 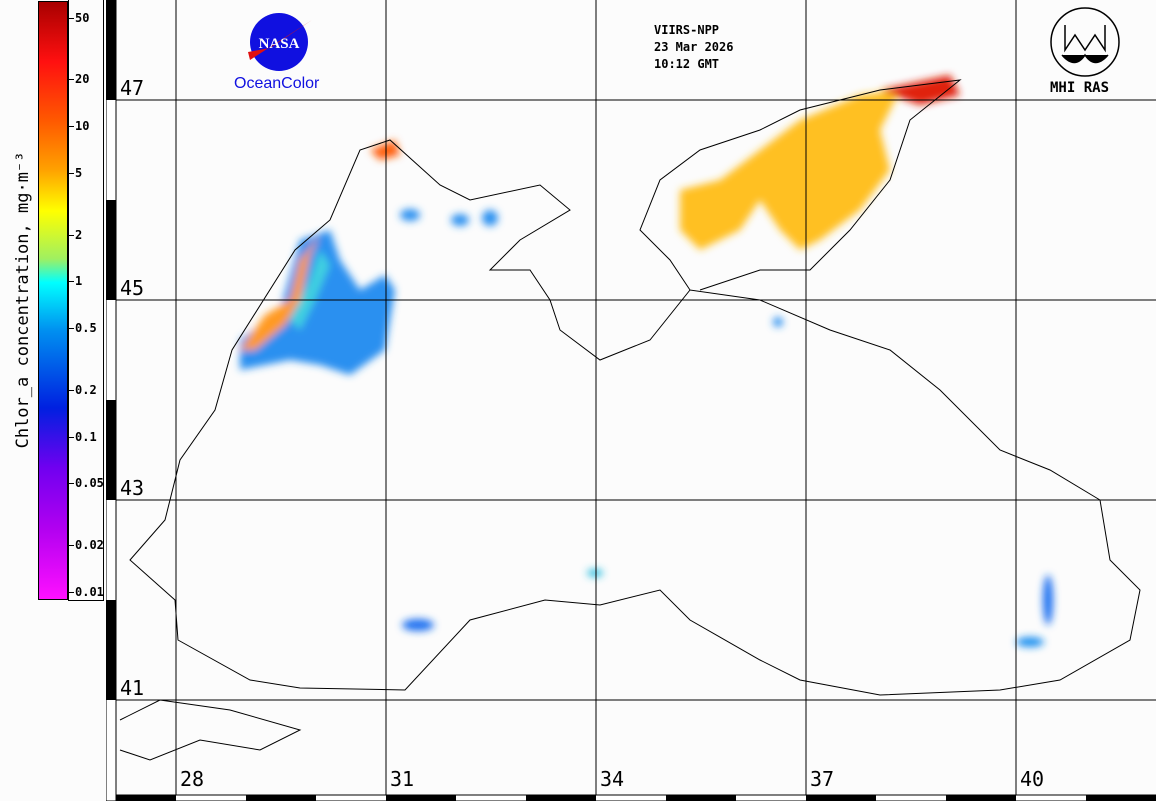 I want to click on lon-label-28: 28, so click(x=192, y=779).